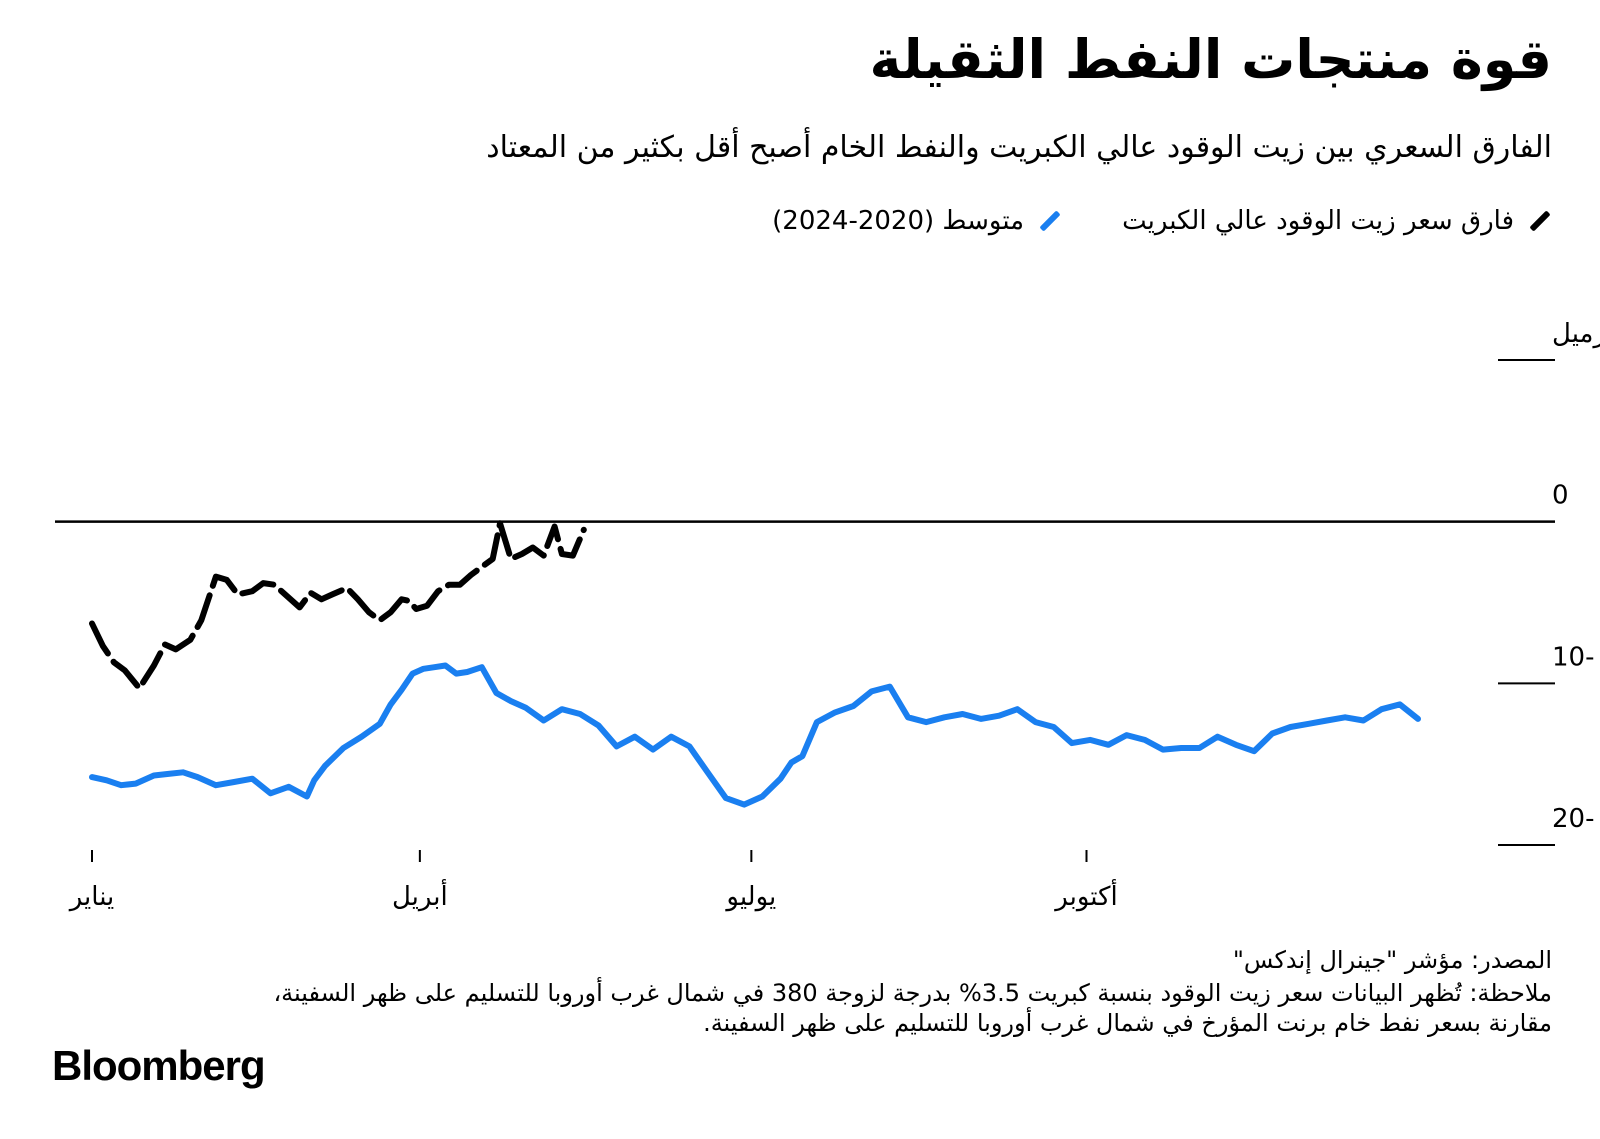 The image size is (1600, 1139). I want to click on y-tick-label: -20, so click(1573, 819).